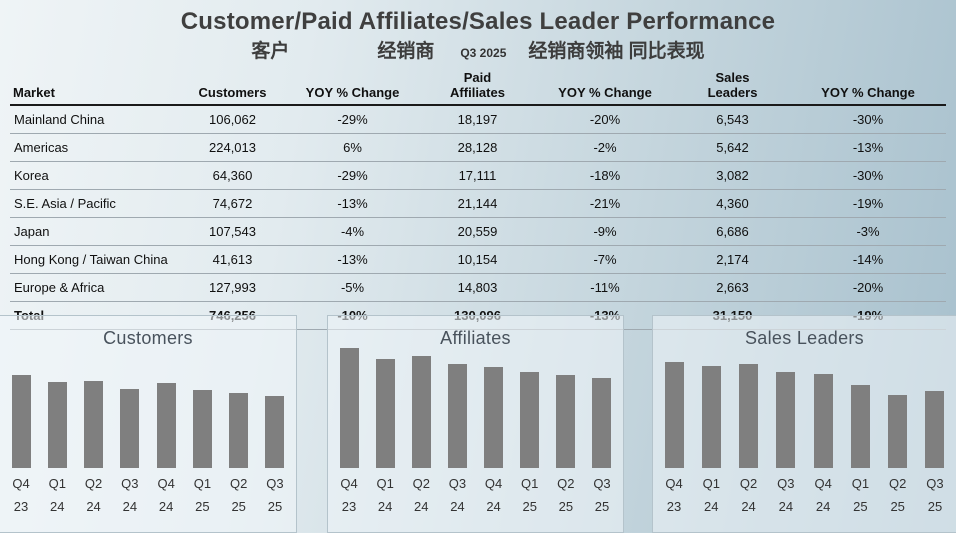  Describe the element at coordinates (352, 119) in the screenshot. I see `cell-customers-yoy: -29%` at that location.